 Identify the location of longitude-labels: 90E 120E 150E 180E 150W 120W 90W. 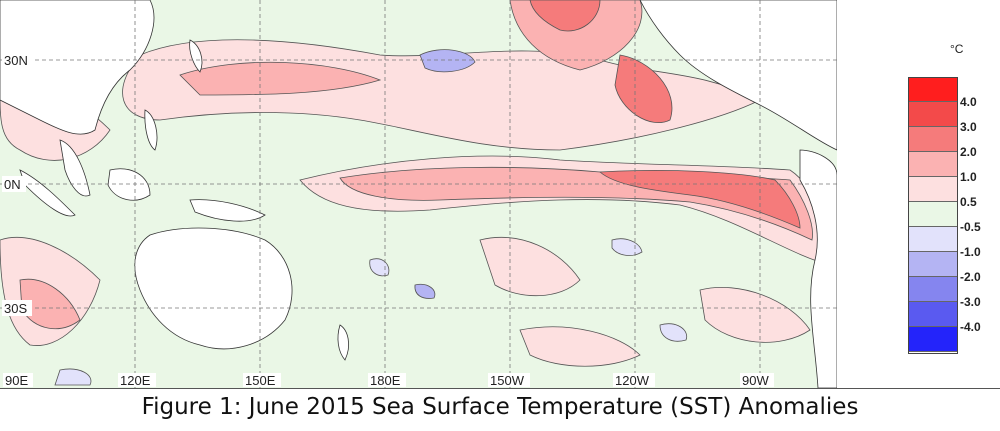
(388, 380).